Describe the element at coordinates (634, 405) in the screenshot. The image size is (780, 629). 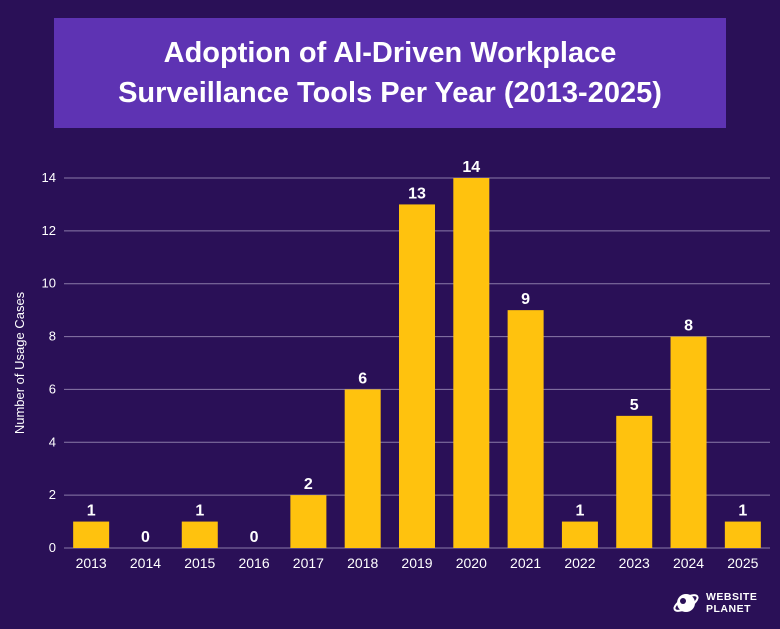
I see `value-label-2023: 5` at that location.